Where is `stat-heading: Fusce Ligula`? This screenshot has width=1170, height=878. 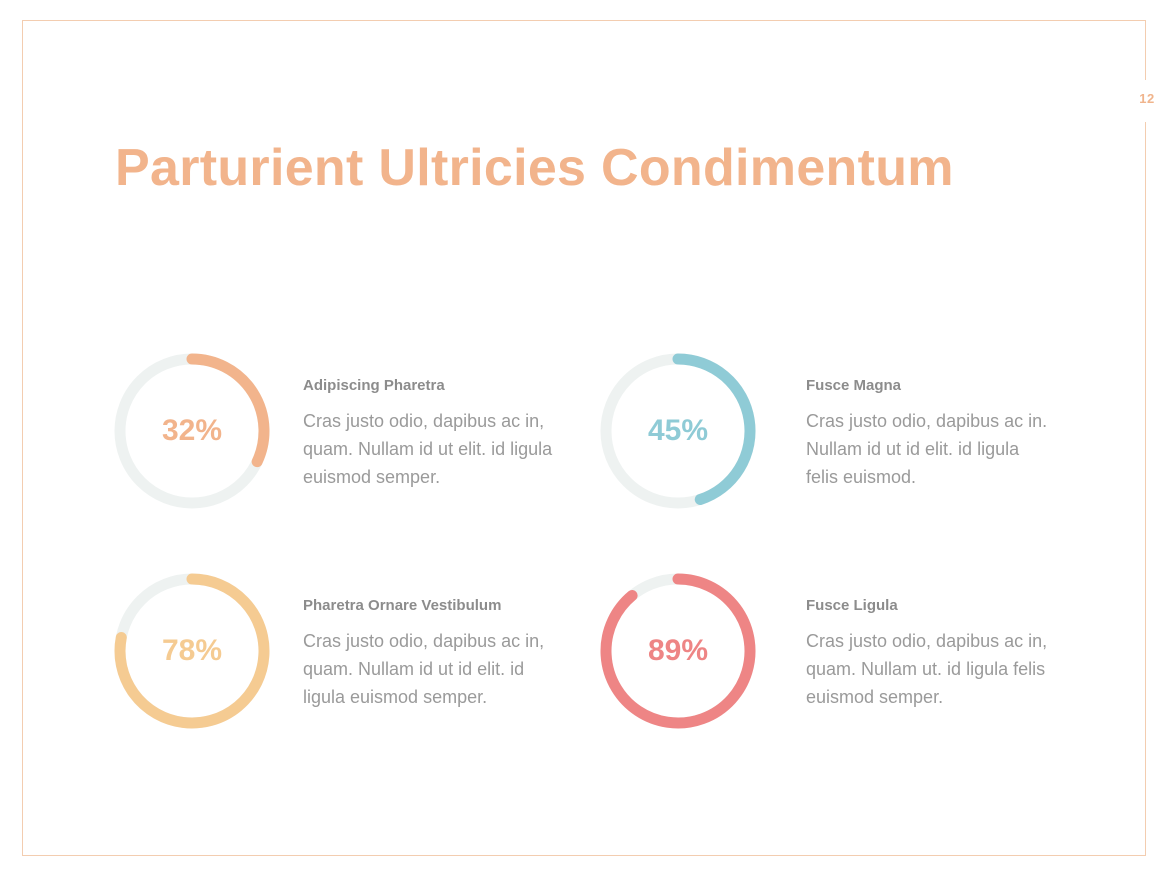
stat-heading: Fusce Ligula is located at coordinates (852, 605).